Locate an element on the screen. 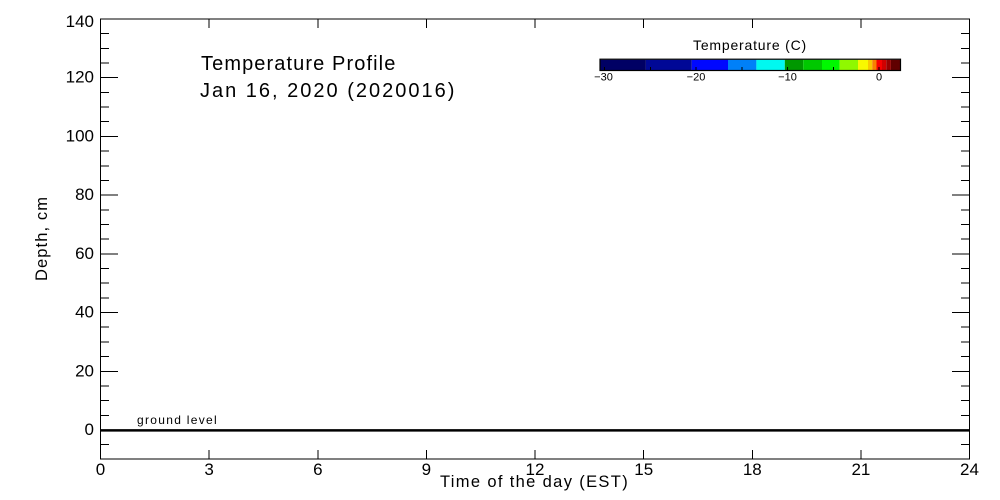  svg-text: 140 is located at coordinates (80, 21).